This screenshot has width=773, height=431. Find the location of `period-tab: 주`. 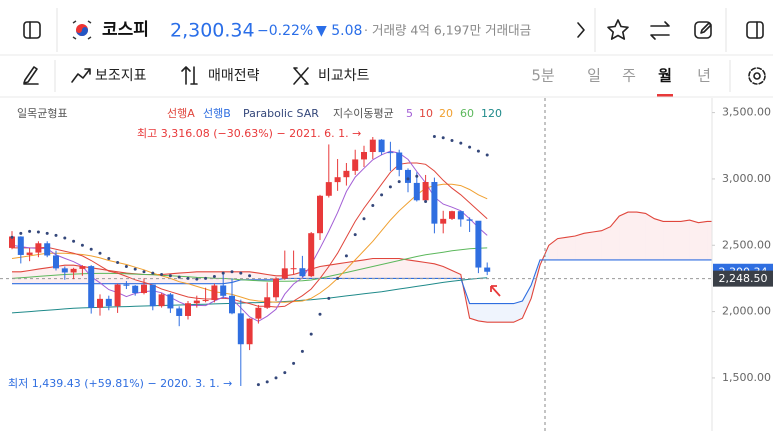

period-tab: 주 is located at coordinates (629, 76).